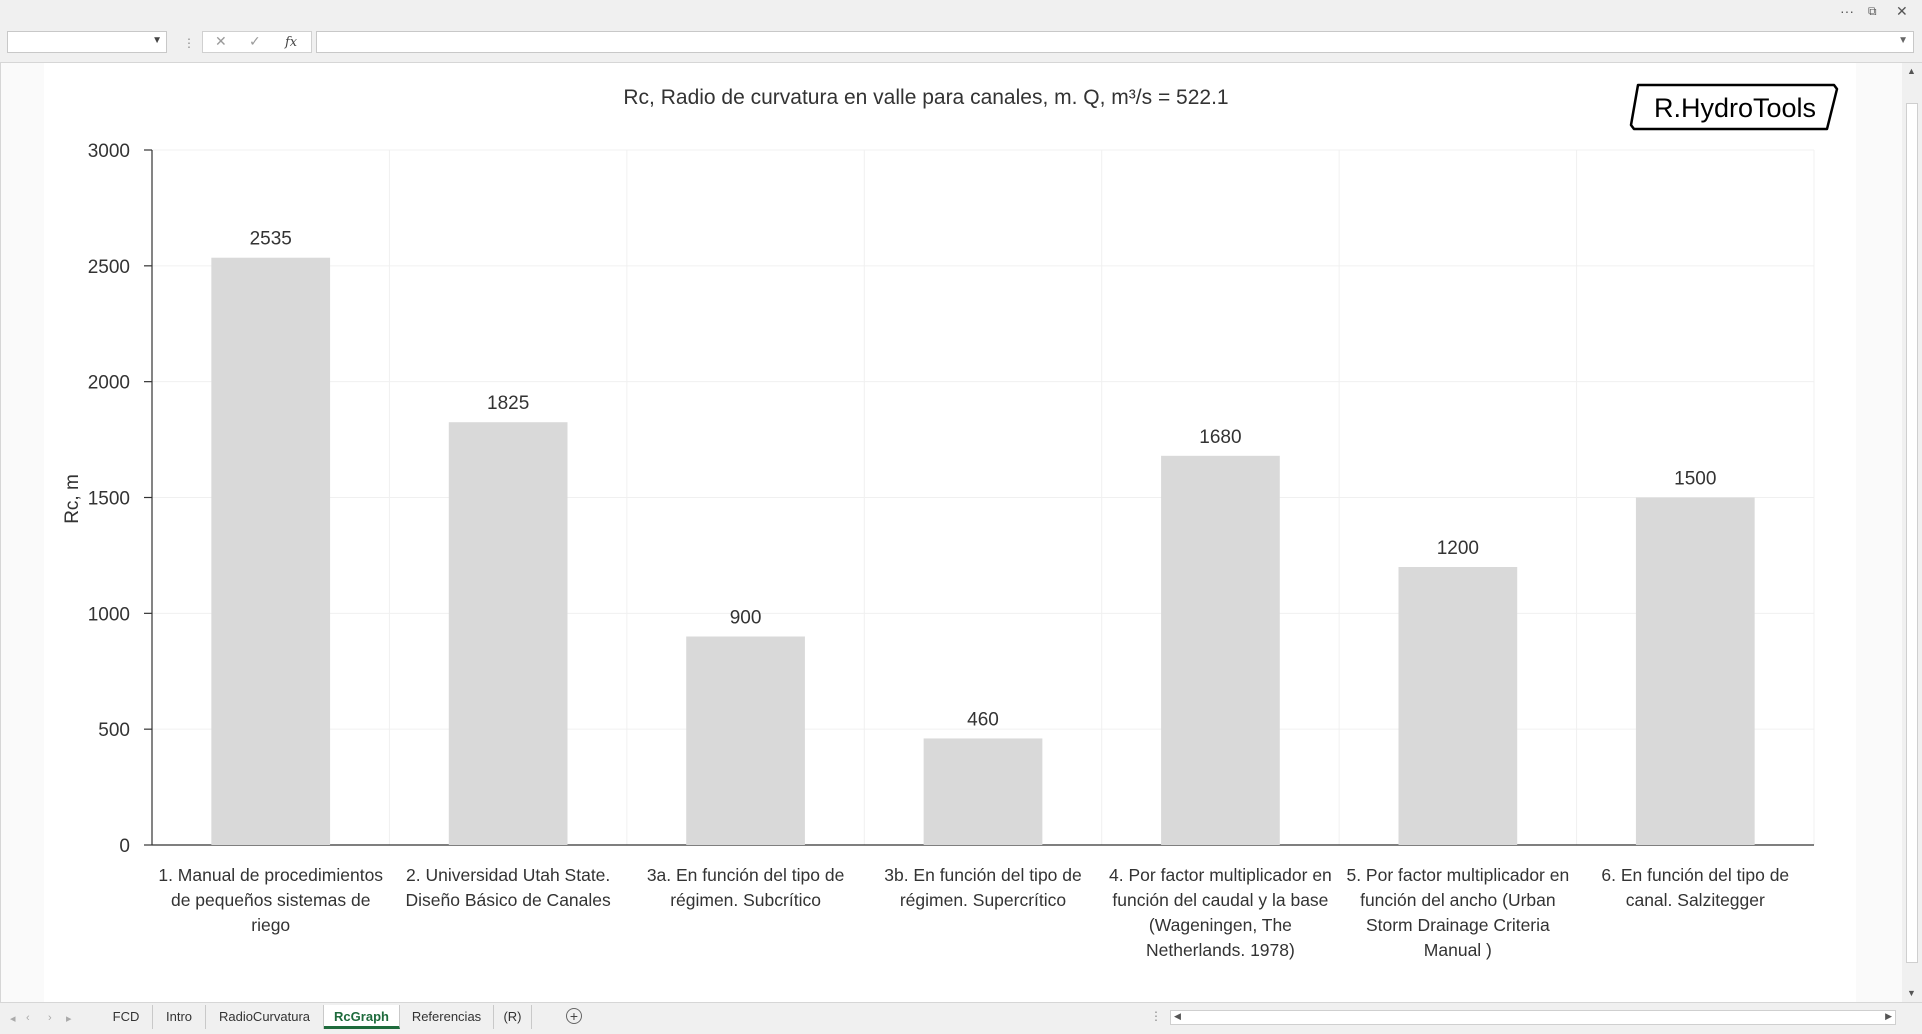 The image size is (1922, 1034). I want to click on check-icon: ✓, so click(255, 42).